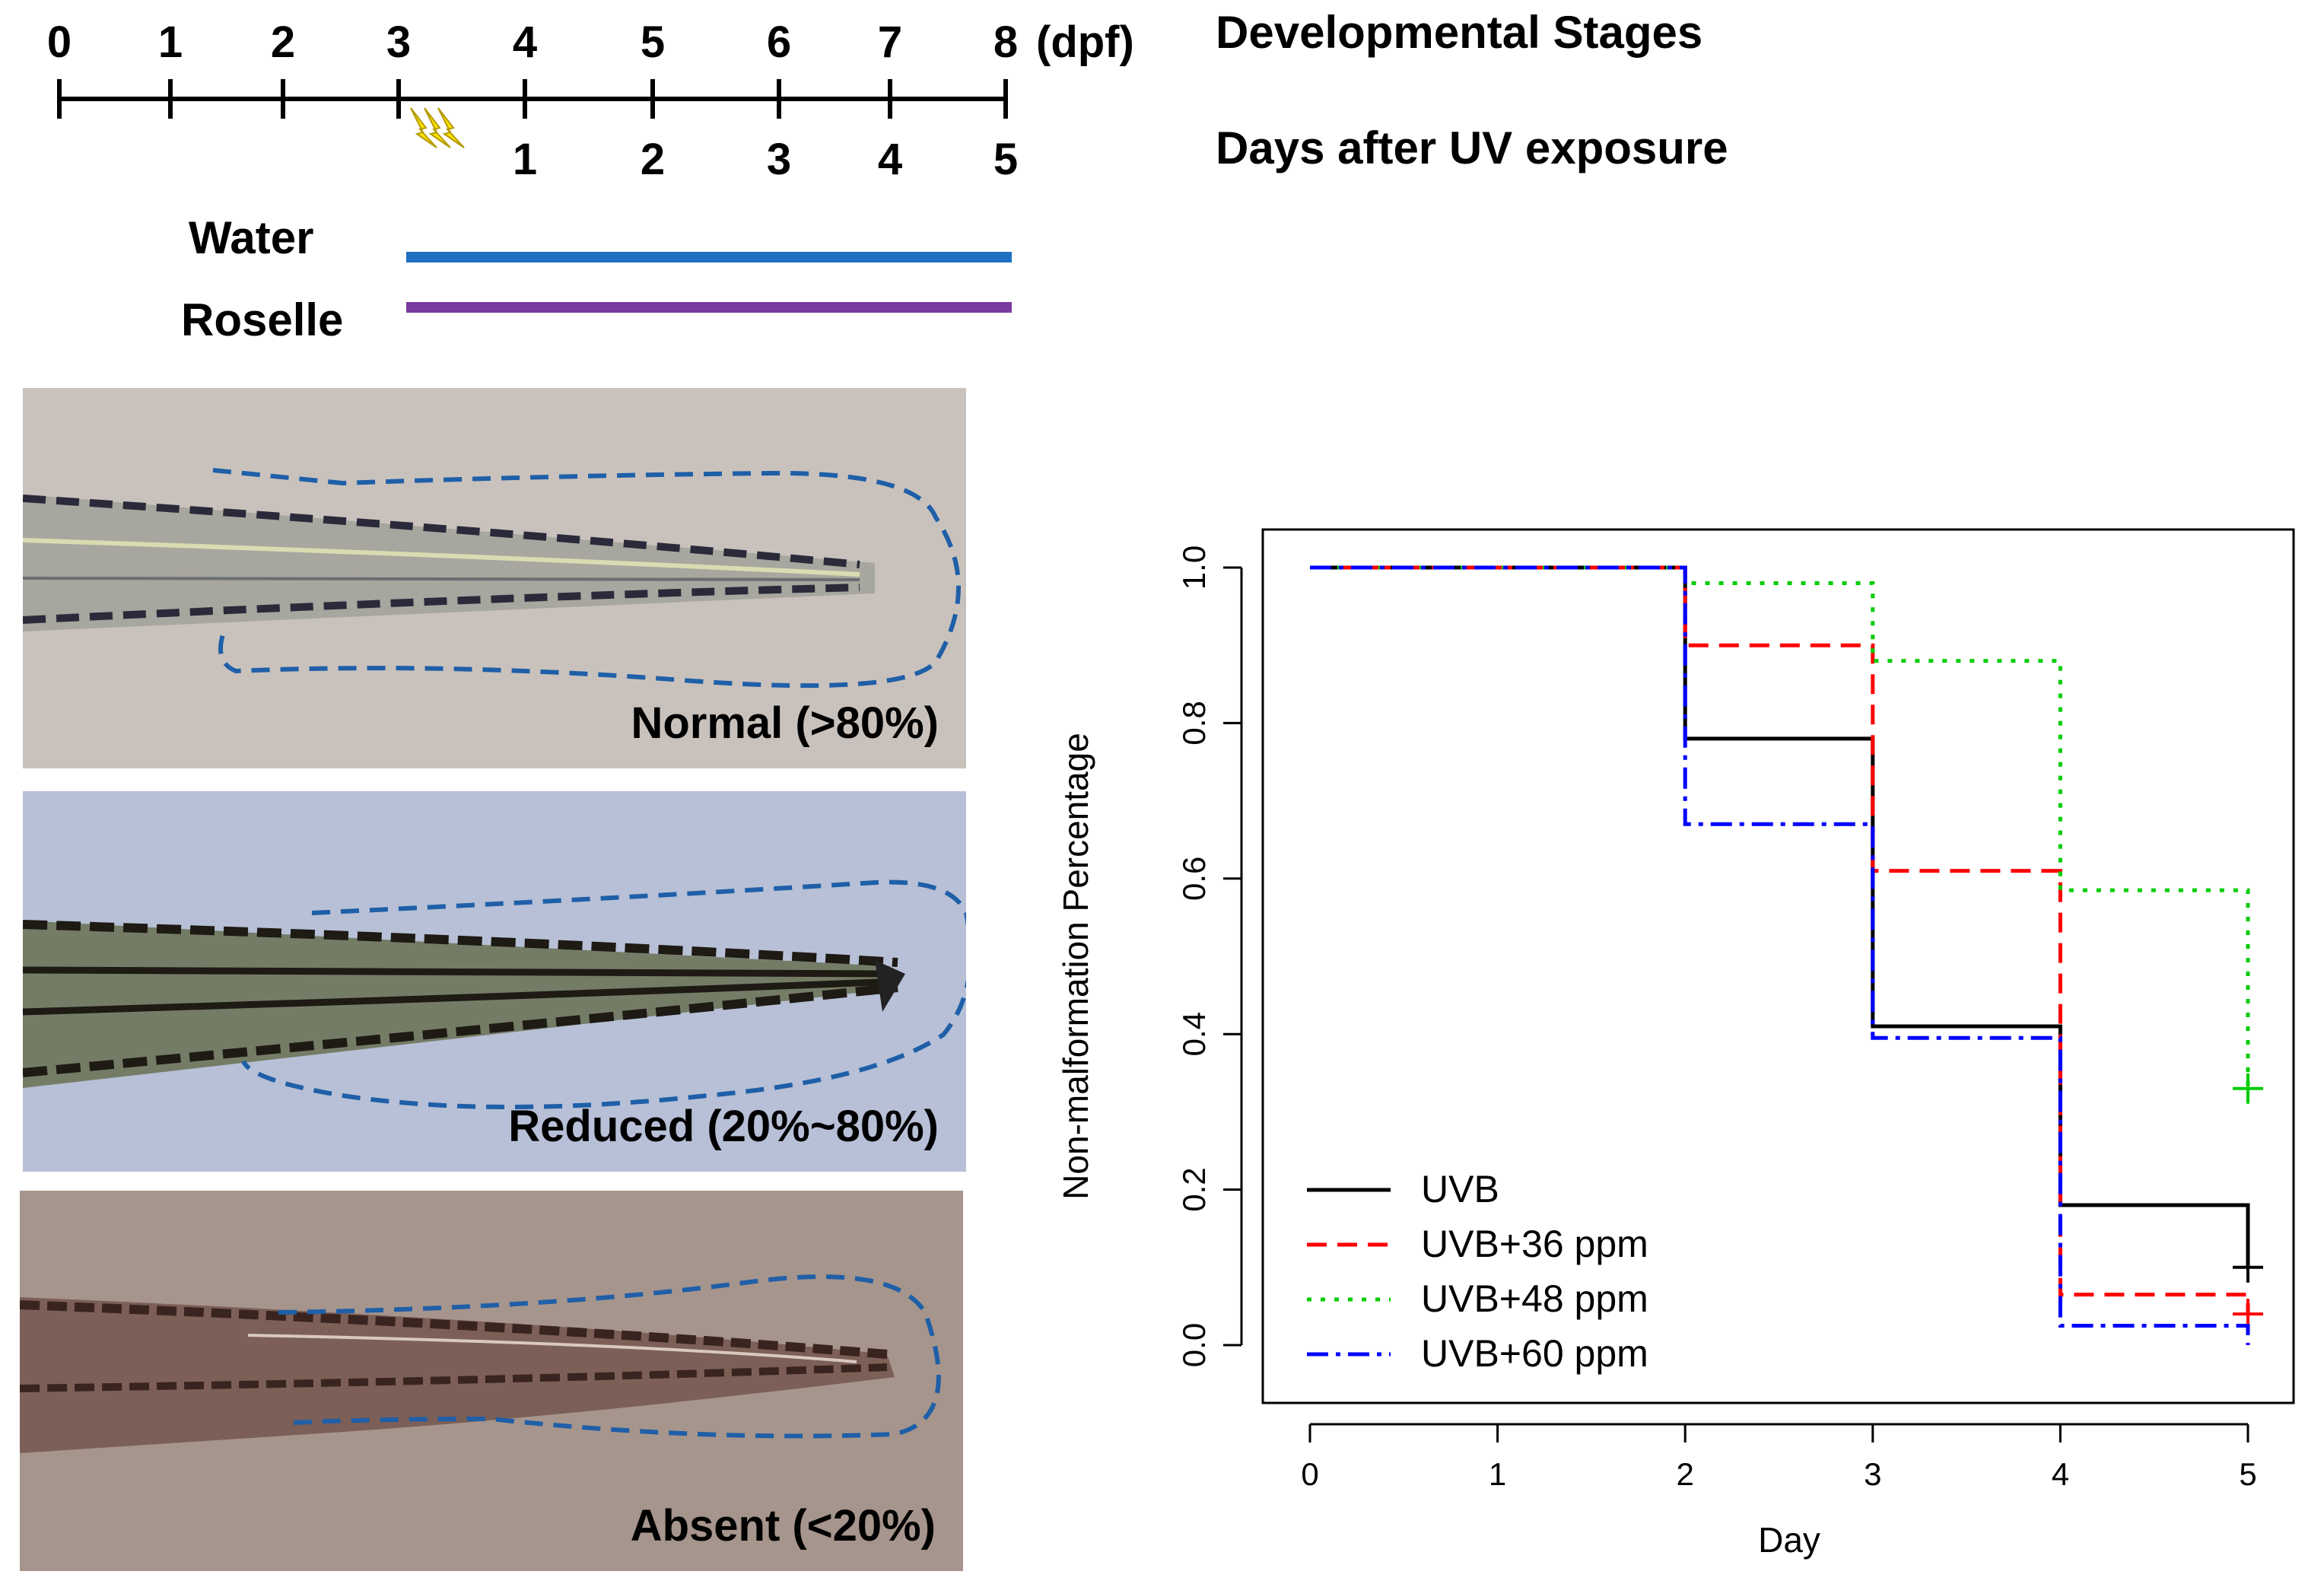 This screenshot has width=2324, height=1584. I want to click on y-tick-label: 0.8, so click(1194, 723).